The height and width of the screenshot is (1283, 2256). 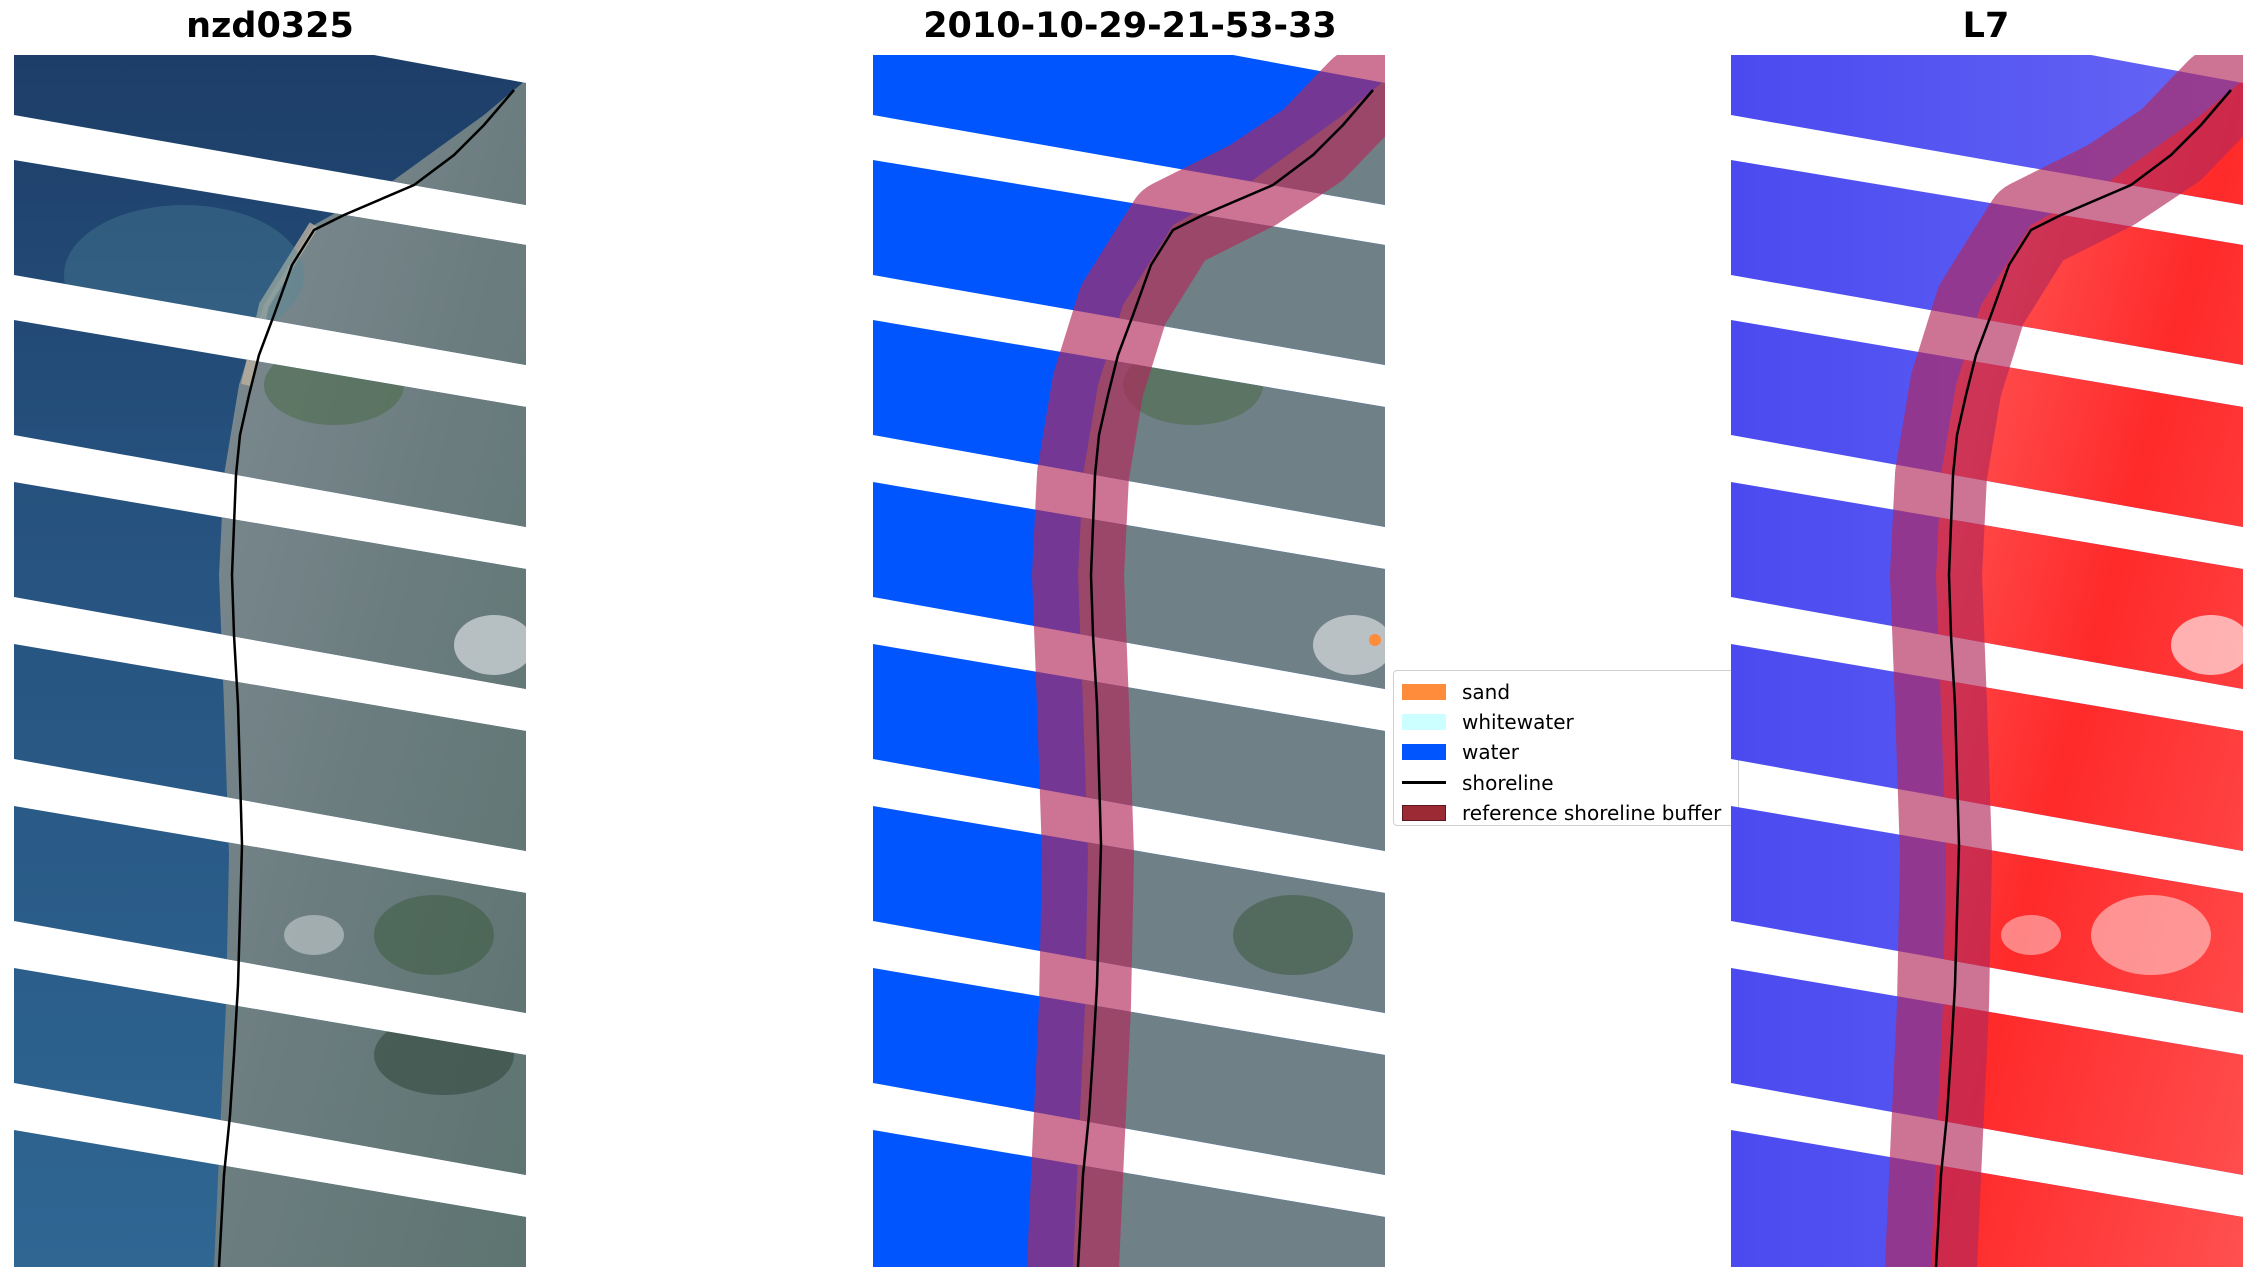 I want to click on shoreline-swatch, so click(x=1424, y=783).